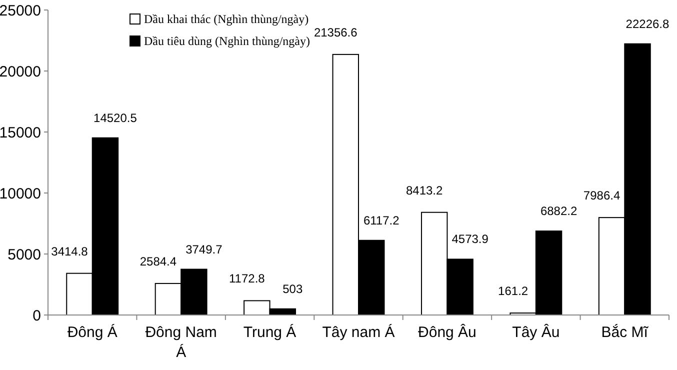 The image size is (677, 370). What do you see at coordinates (92, 332) in the screenshot?
I see `x-tick-label: Đông Á` at bounding box center [92, 332].